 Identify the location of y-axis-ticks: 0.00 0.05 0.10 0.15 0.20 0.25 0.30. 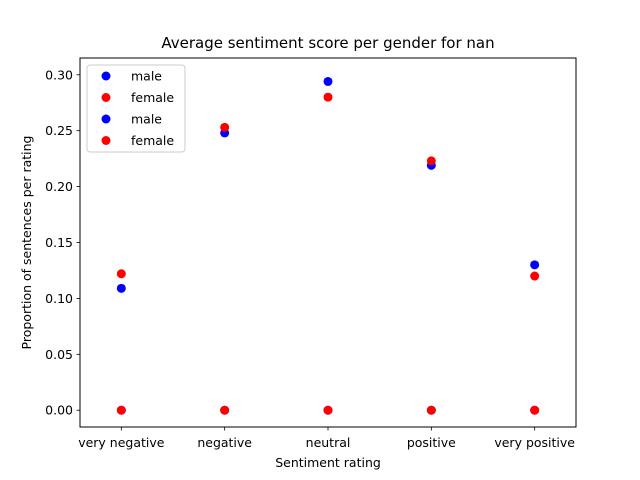
(62, 242).